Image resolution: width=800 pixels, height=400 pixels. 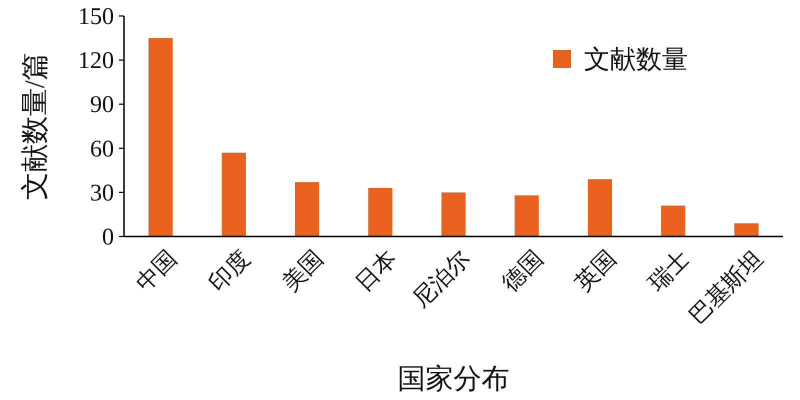 What do you see at coordinates (102, 193) in the screenshot?
I see `y-tick-label: 30` at bounding box center [102, 193].